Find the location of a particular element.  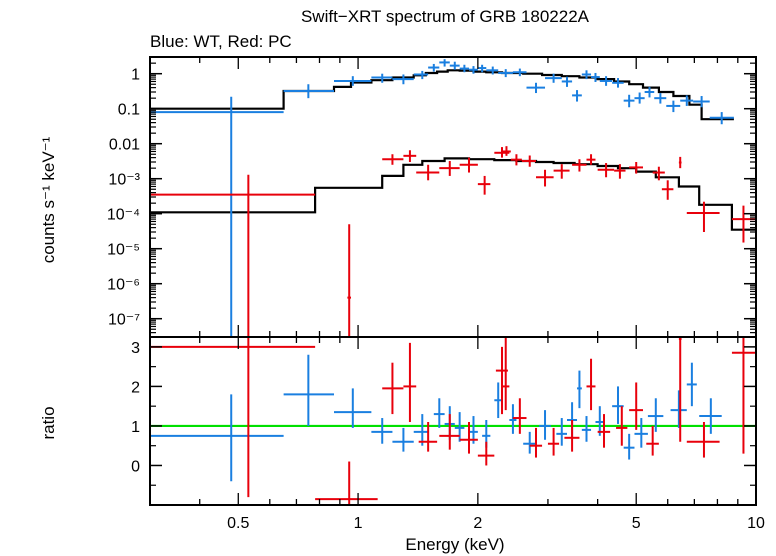

ratio-y-axis-label: ratio is located at coordinates (48, 422).